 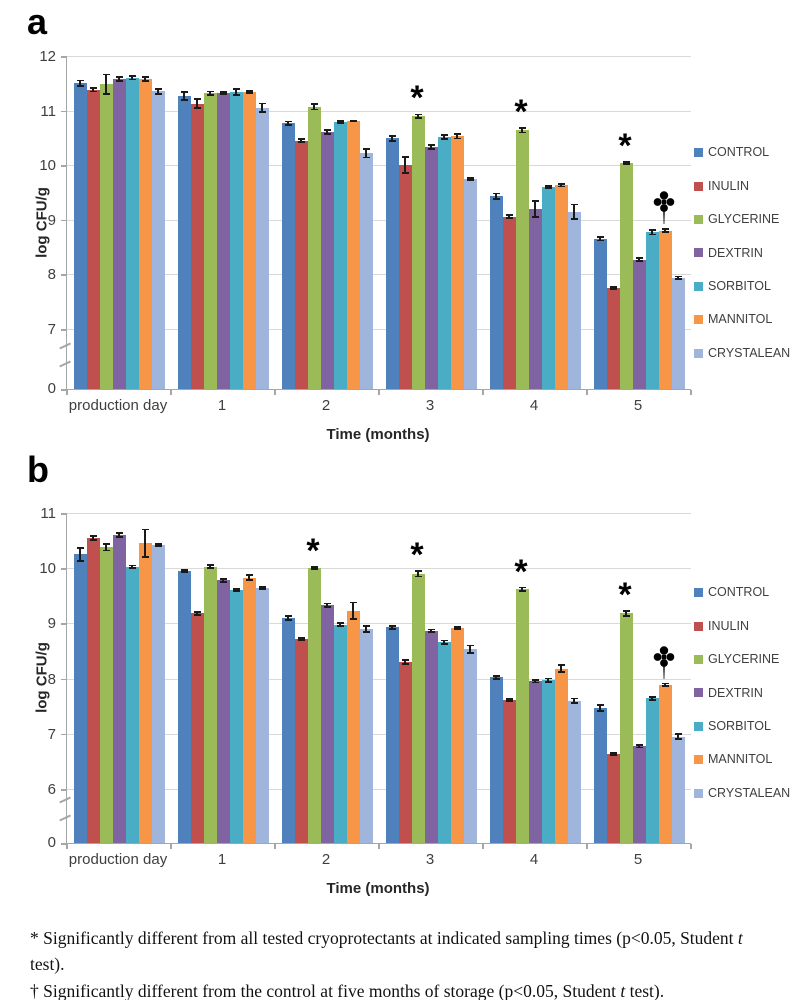 I want to click on x-tick-label: 1, so click(x=222, y=405).